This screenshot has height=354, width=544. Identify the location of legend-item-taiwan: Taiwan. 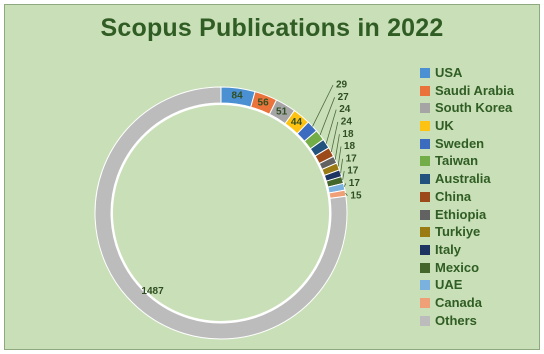
(479, 161).